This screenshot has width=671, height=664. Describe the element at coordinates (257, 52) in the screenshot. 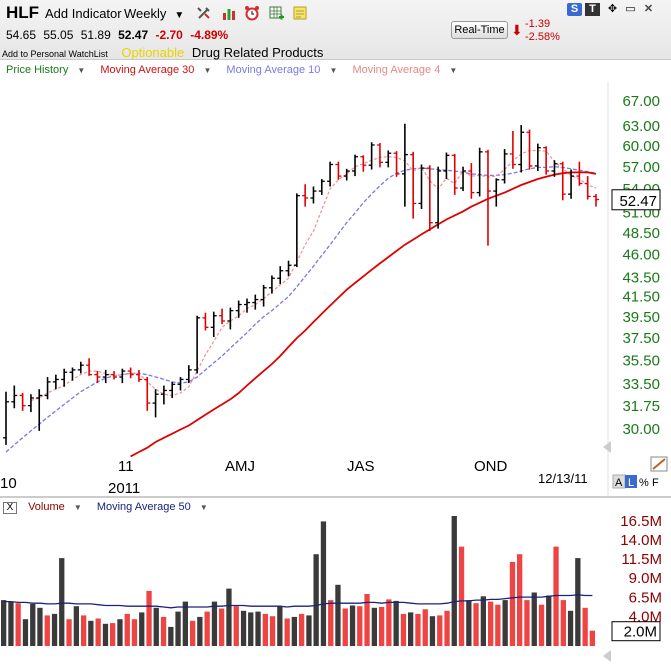

I see `industry-label: Drug Related Products` at that location.